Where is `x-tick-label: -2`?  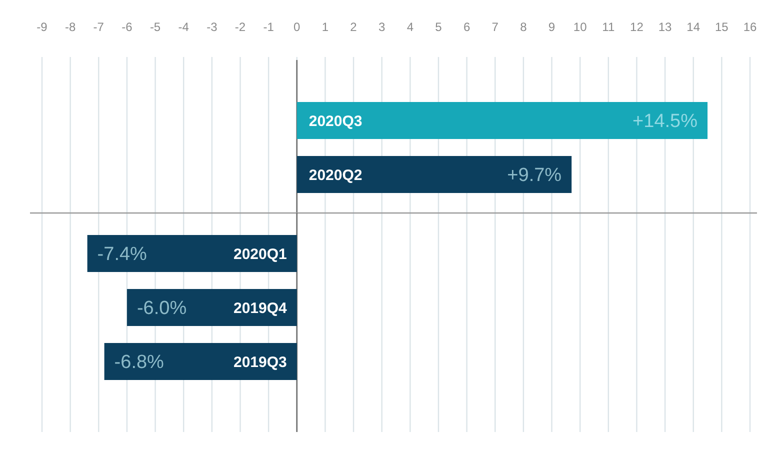
x-tick-label: -2 is located at coordinates (240, 27).